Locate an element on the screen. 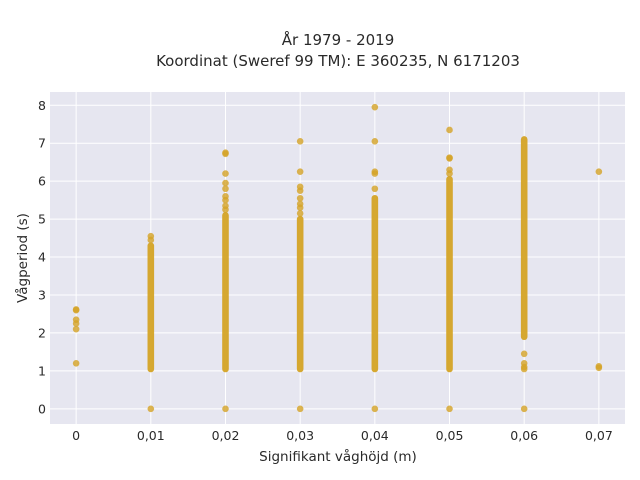  y-tick-label: 0 is located at coordinates (42, 408).